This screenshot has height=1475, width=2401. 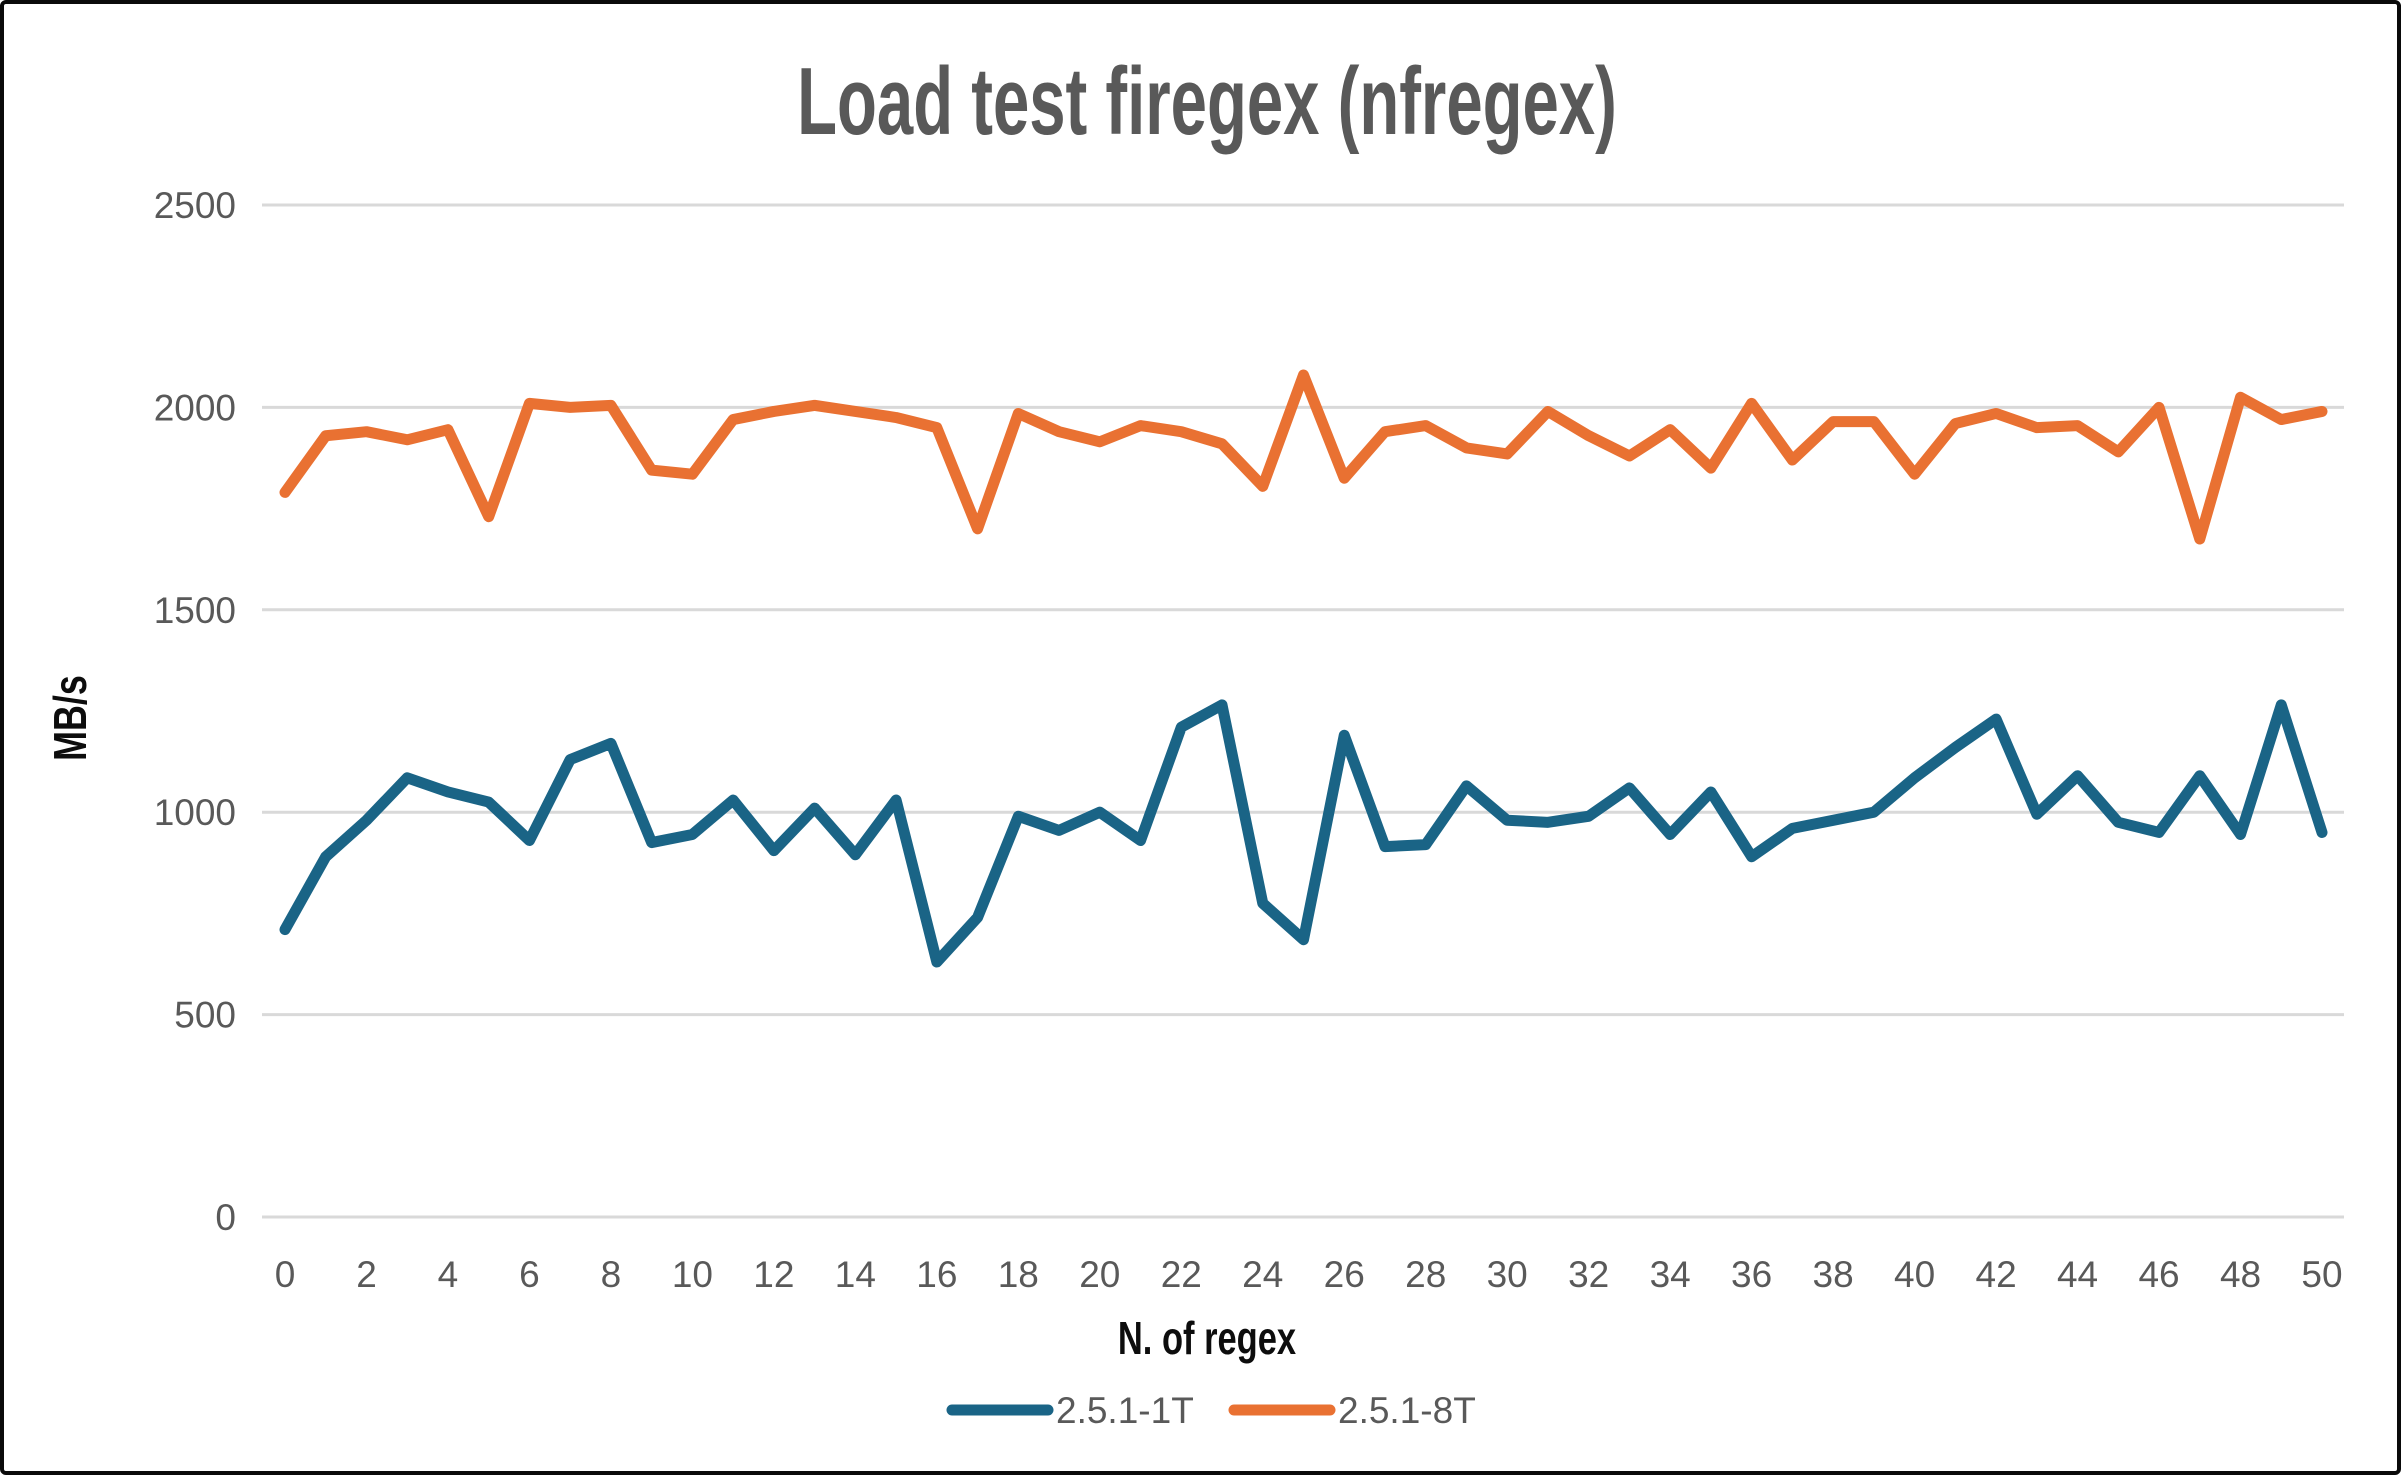 I want to click on legend-label-2518t: 2.5.1-8T, so click(x=1407, y=1410).